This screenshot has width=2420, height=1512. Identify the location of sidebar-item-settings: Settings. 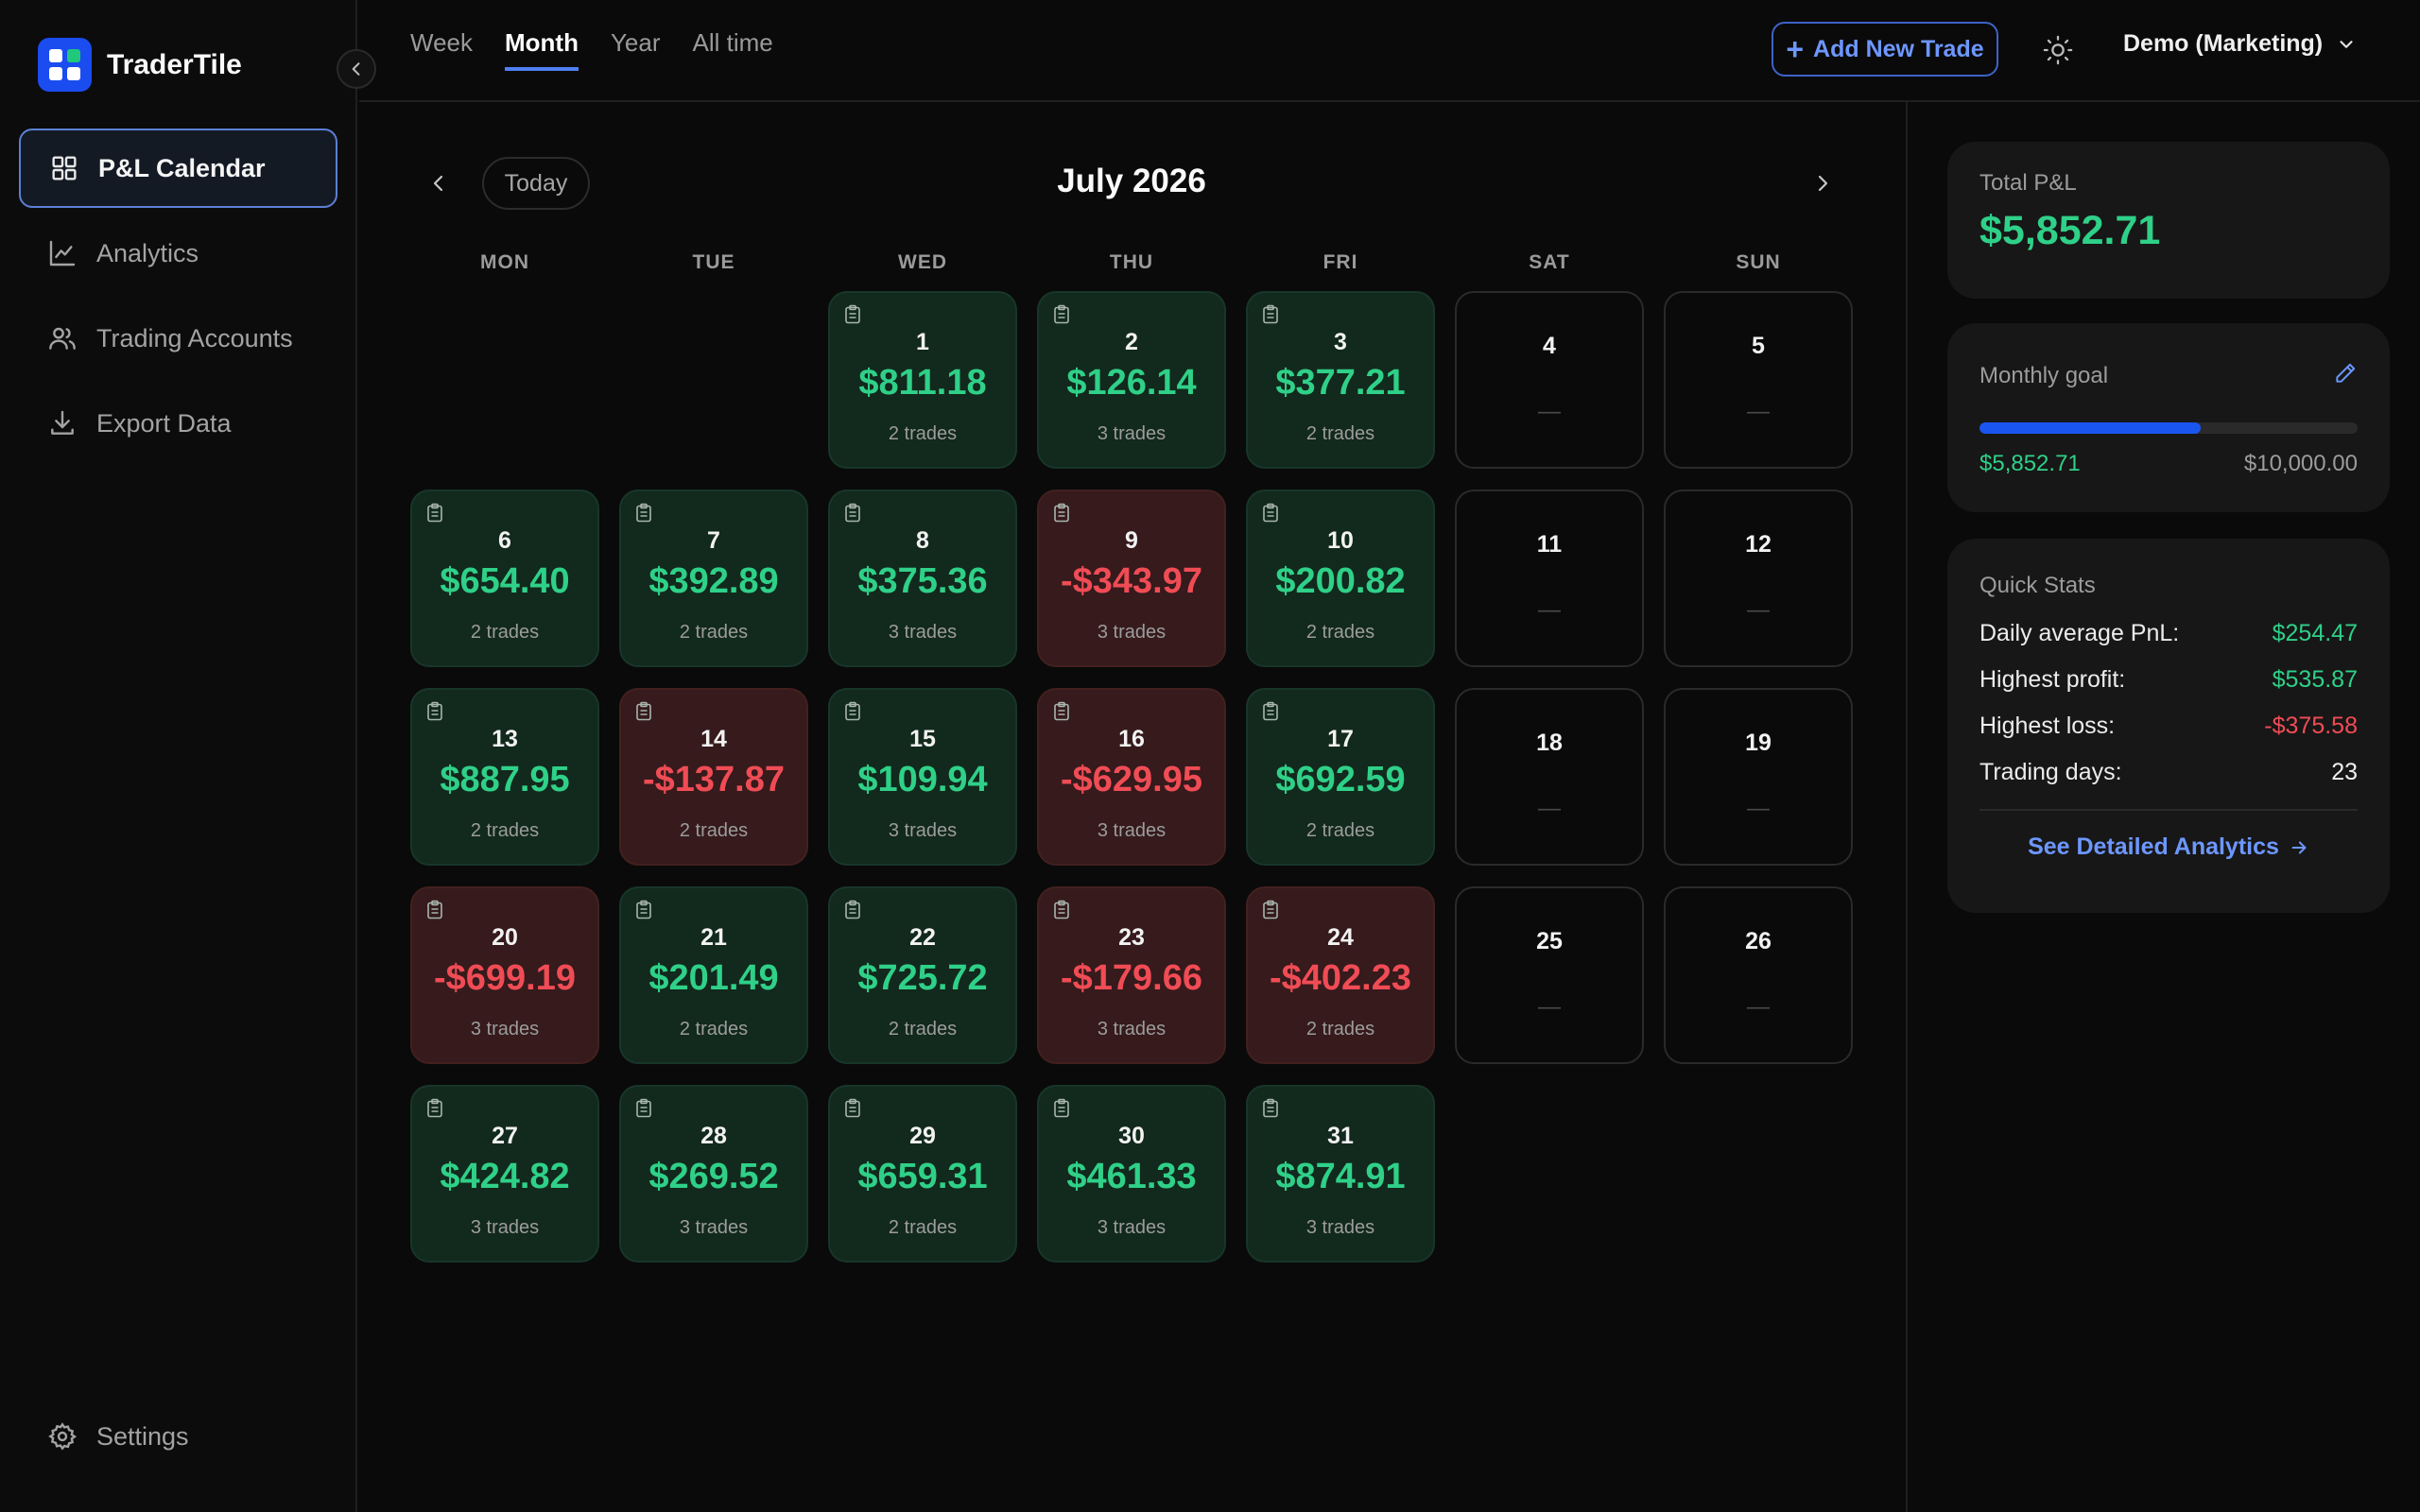
(178, 1436).